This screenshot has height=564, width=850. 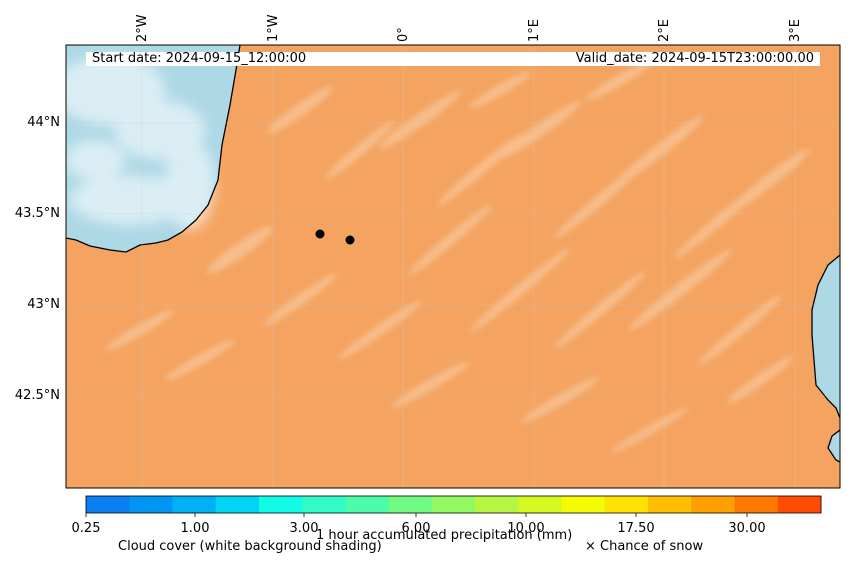 I want to click on valid-date: Valid_date: 2024-09-15T23:00:00.00, so click(x=694, y=58).